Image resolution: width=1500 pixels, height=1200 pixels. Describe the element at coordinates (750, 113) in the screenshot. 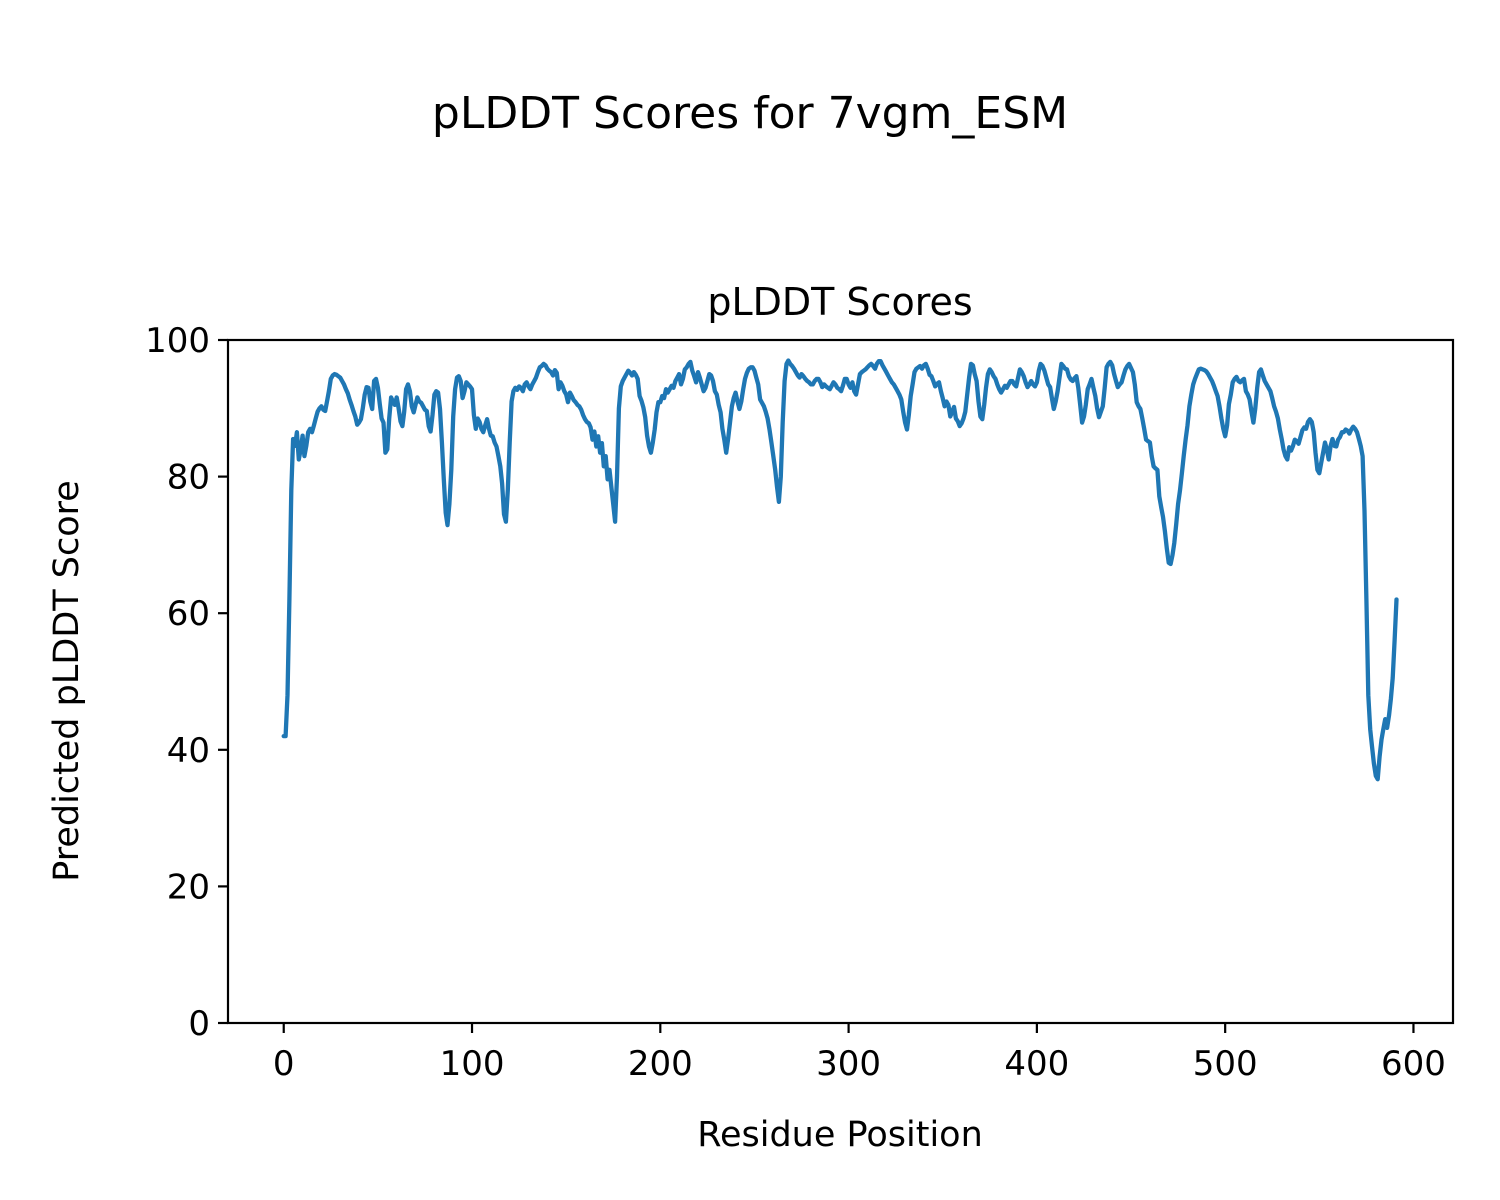

I see `figure-suptitle: pLDDT Scores for 7vgm_ESM` at that location.